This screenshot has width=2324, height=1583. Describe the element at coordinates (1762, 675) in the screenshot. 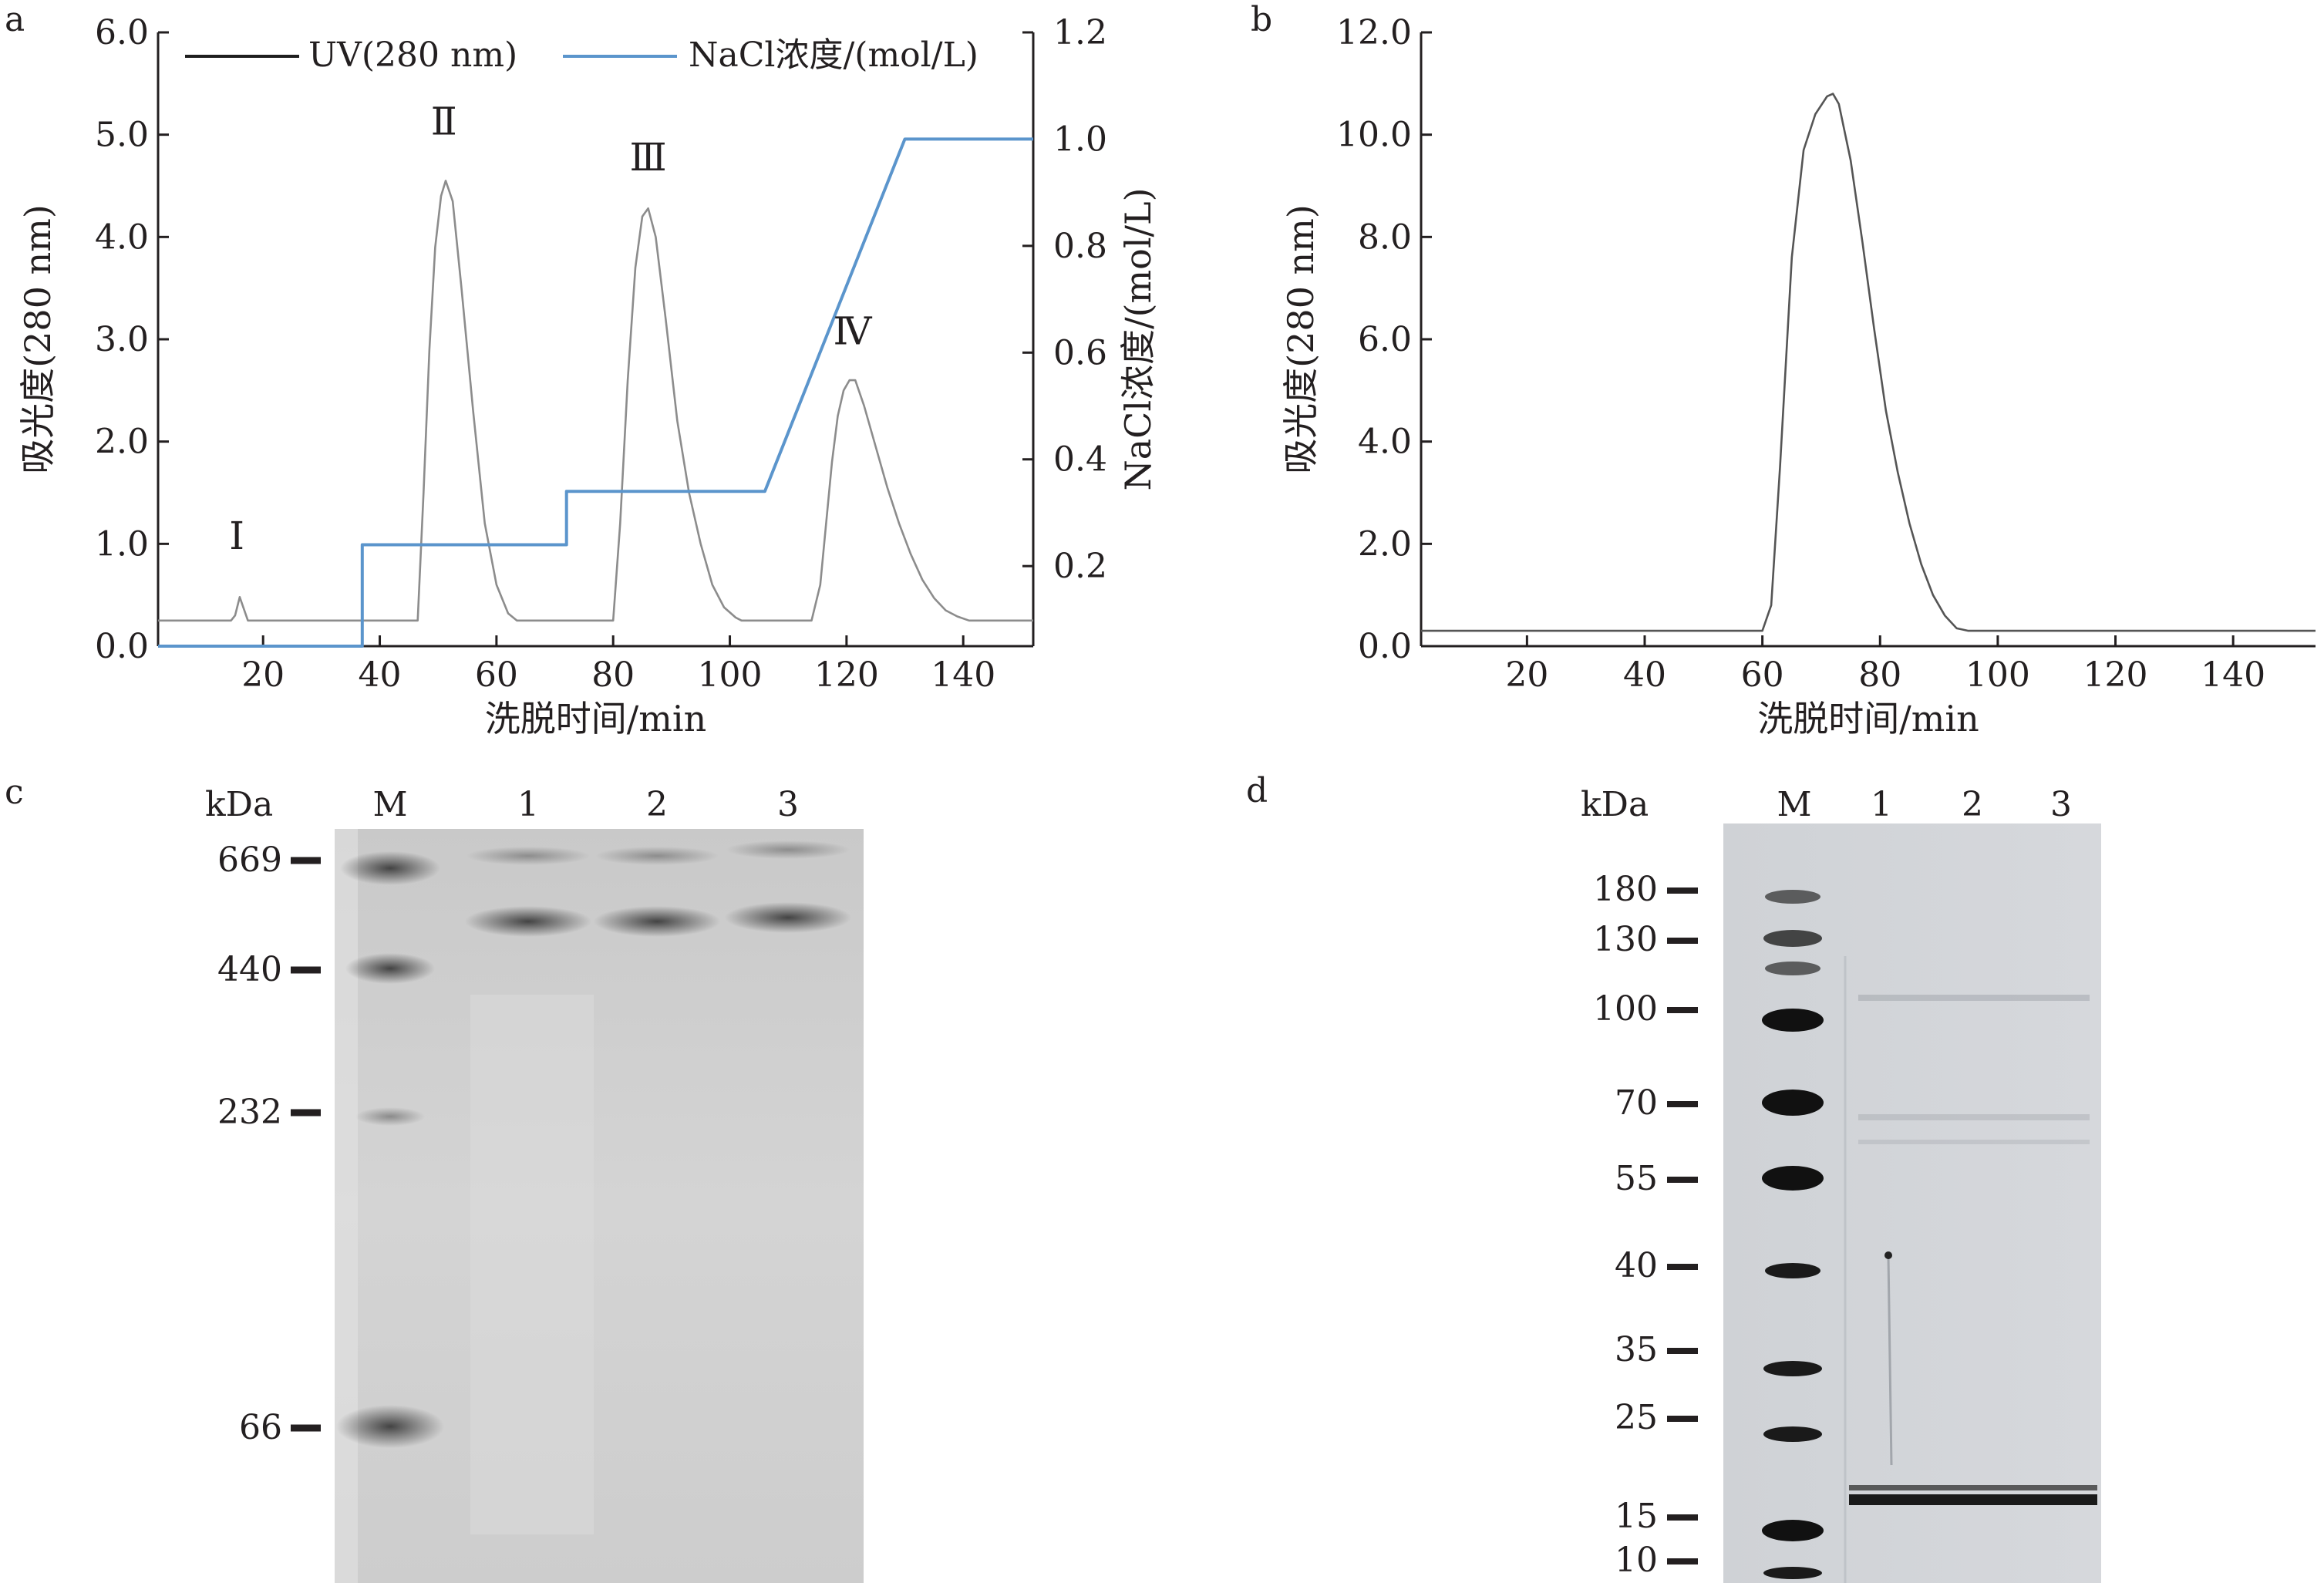

I see `x-tick-label-b: 60` at that location.